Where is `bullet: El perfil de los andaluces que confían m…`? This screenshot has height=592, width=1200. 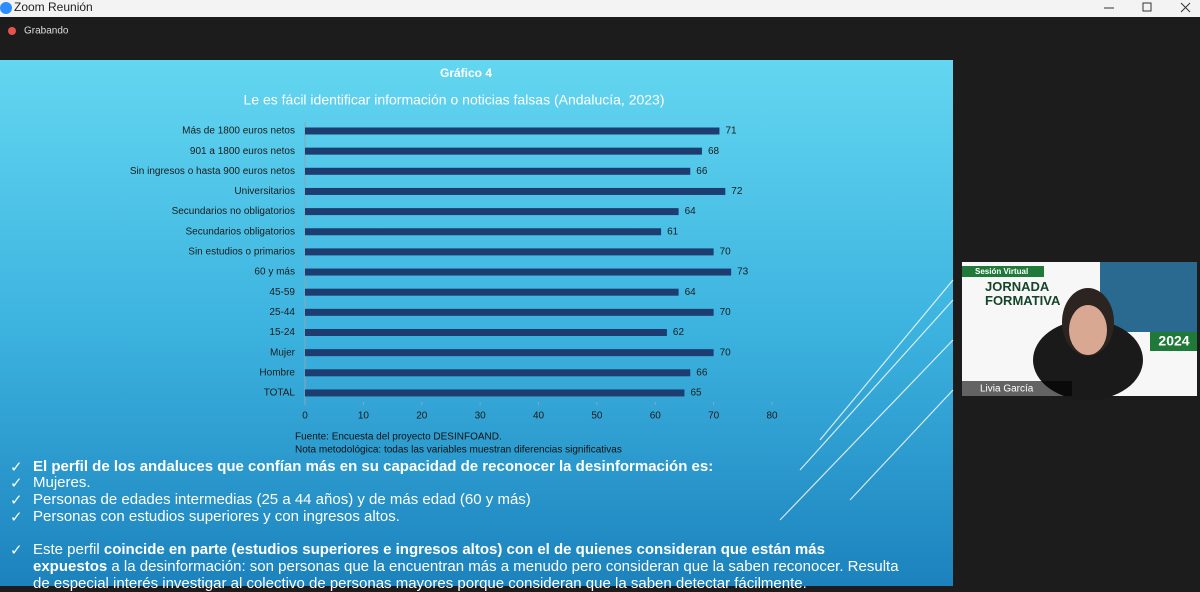 bullet: El perfil de los andaluces que confían m… is located at coordinates (373, 466).